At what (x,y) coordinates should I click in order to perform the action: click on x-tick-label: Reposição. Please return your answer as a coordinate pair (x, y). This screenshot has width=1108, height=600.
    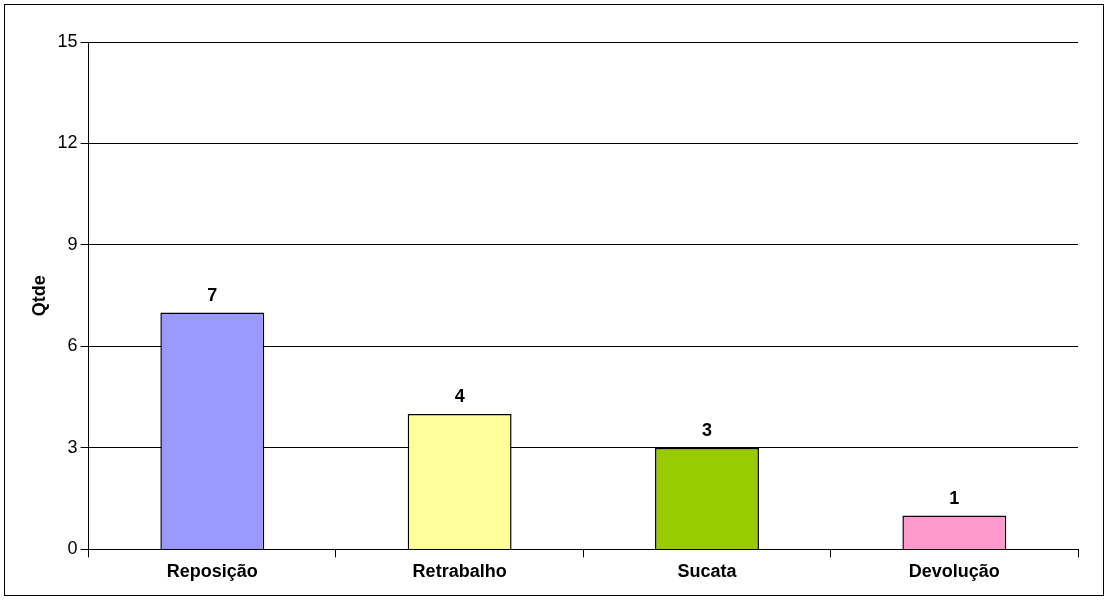
    Looking at the image, I should click on (212, 571).